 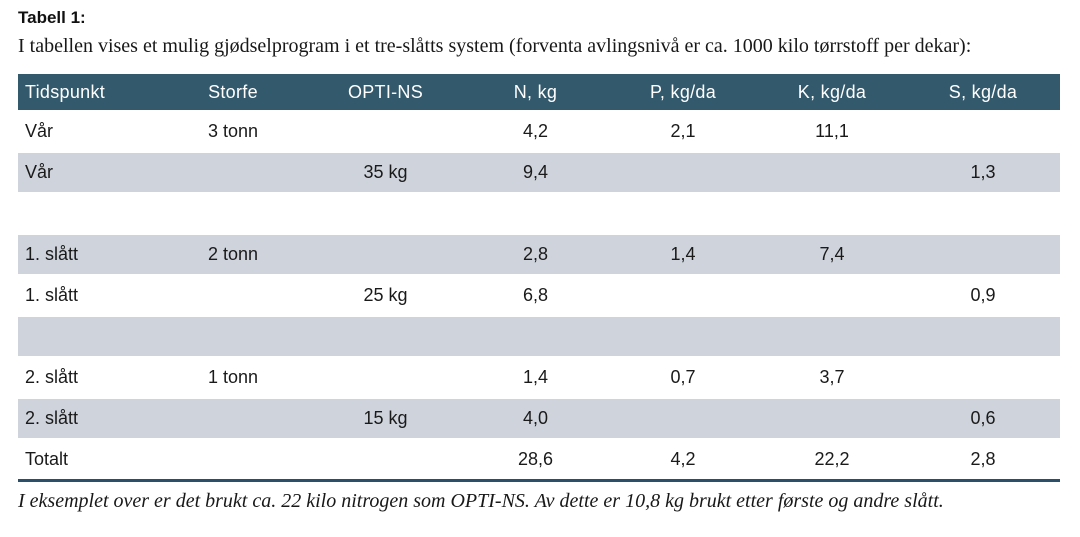 I want to click on table-cell: 1,3, so click(x=983, y=172).